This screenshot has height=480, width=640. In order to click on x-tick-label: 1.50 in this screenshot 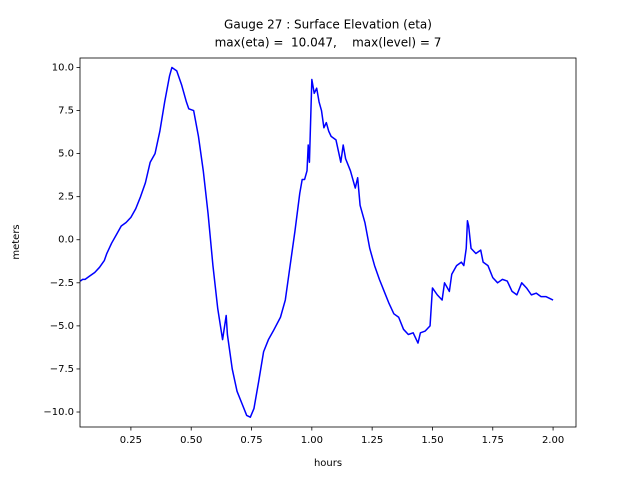, I will do `click(432, 440)`.